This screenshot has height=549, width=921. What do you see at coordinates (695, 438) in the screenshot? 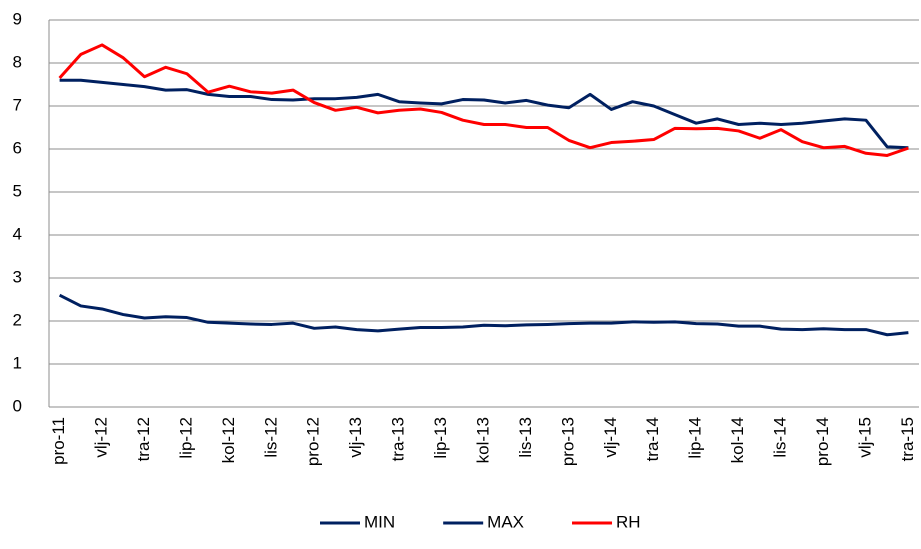
I see `x-tick-label: lip-14` at bounding box center [695, 438].